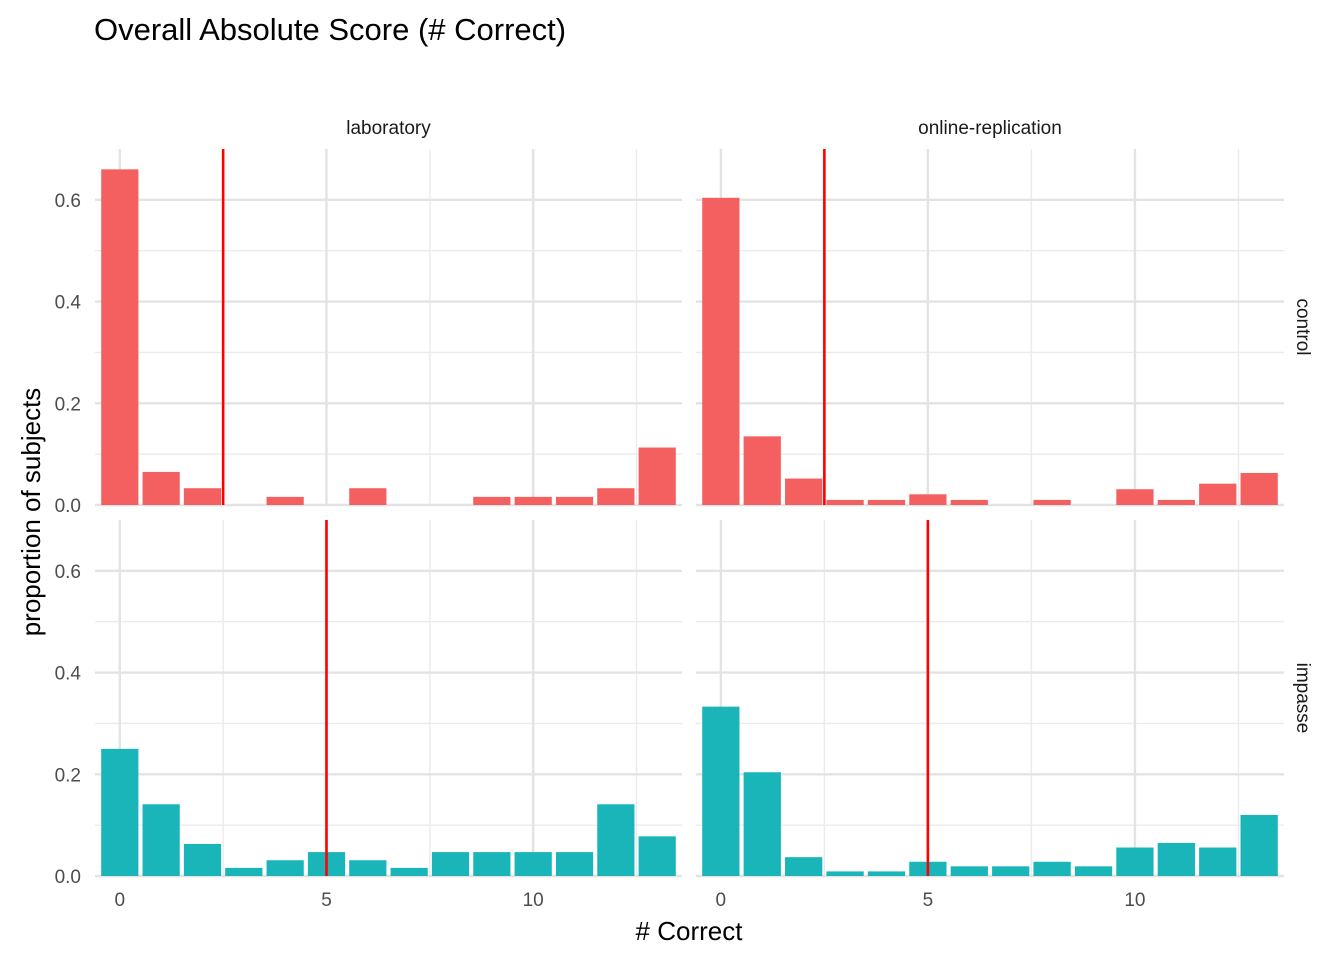 This screenshot has width=1344, height=960. What do you see at coordinates (330, 29) in the screenshot?
I see `chart-title: Overall Absolute Score (# Correct)` at bounding box center [330, 29].